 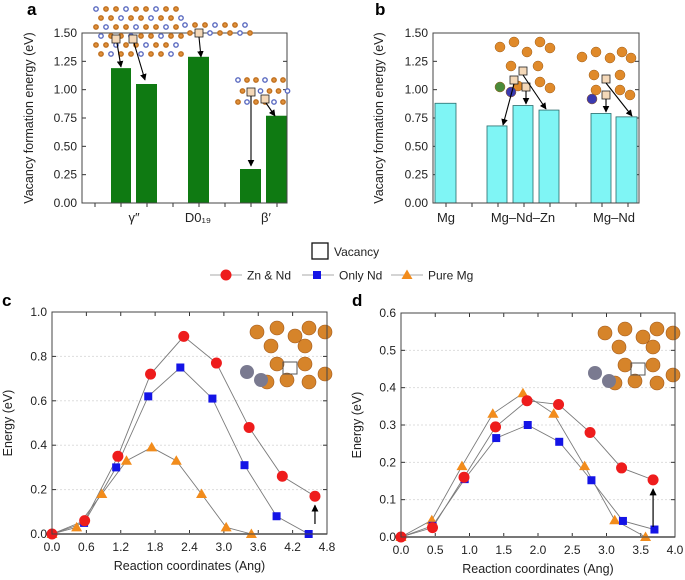 What do you see at coordinates (387, 500) in the screenshot?
I see `y-tick-label: 0.1` at bounding box center [387, 500].